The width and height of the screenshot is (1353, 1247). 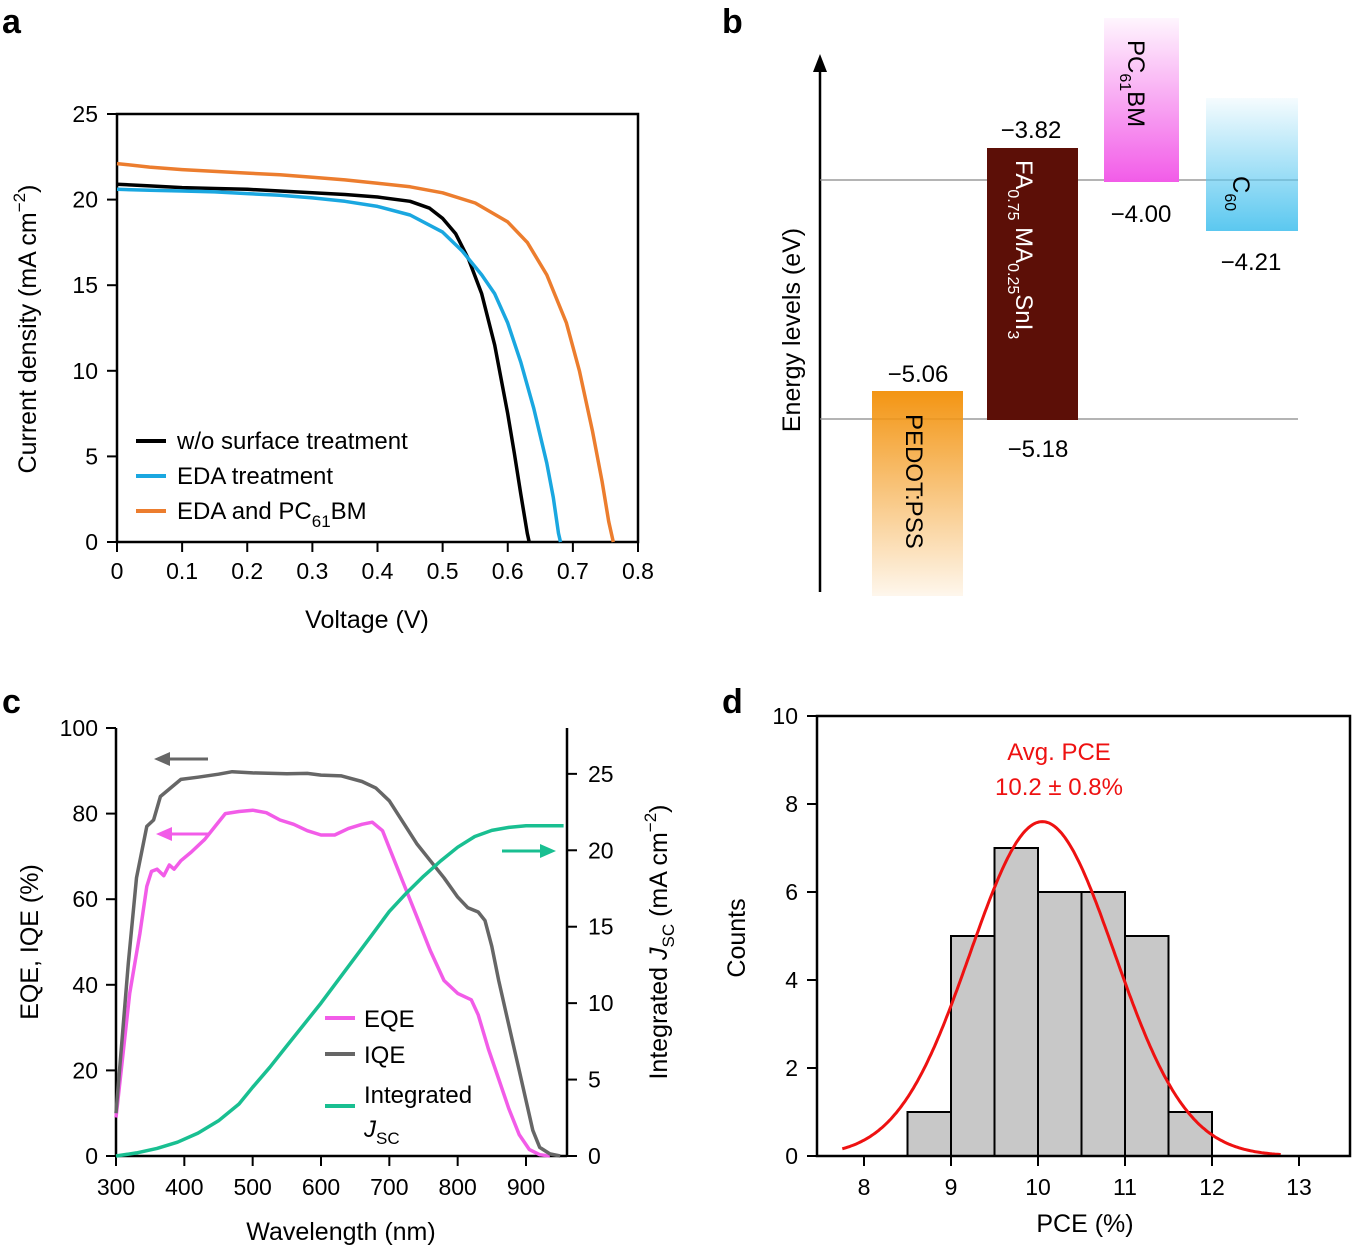 What do you see at coordinates (659, 941) in the screenshot?
I see `y2-axis-label-c: Integrated JSC (mA cm−2)` at bounding box center [659, 941].